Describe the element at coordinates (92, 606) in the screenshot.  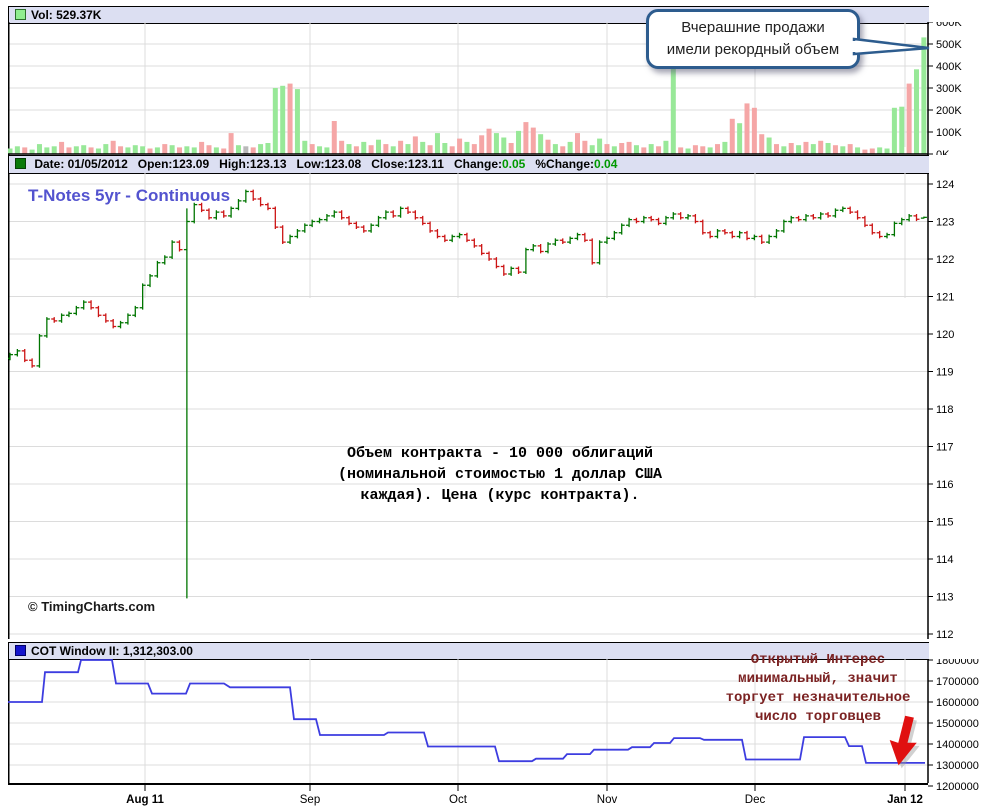
I see `copyright-text: © TimingCharts.com` at that location.